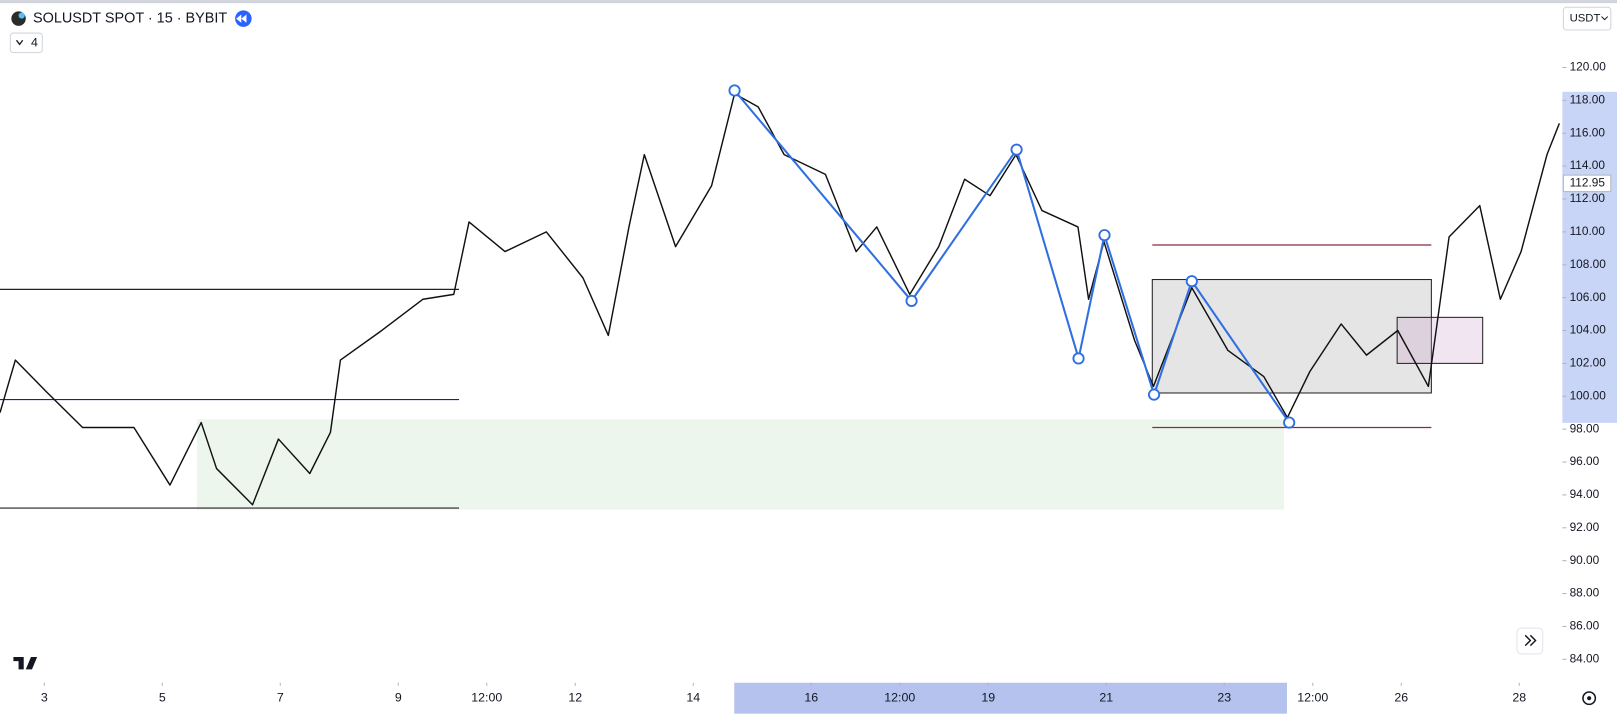 This screenshot has height=722, width=1617. I want to click on y-tick-label: 104.00, so click(1588, 330).